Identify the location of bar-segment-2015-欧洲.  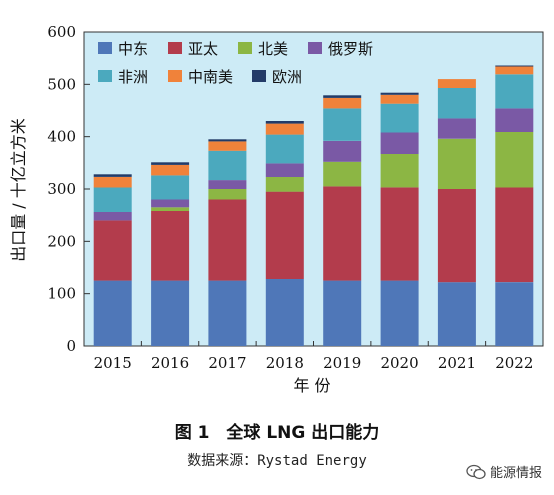
(112, 175).